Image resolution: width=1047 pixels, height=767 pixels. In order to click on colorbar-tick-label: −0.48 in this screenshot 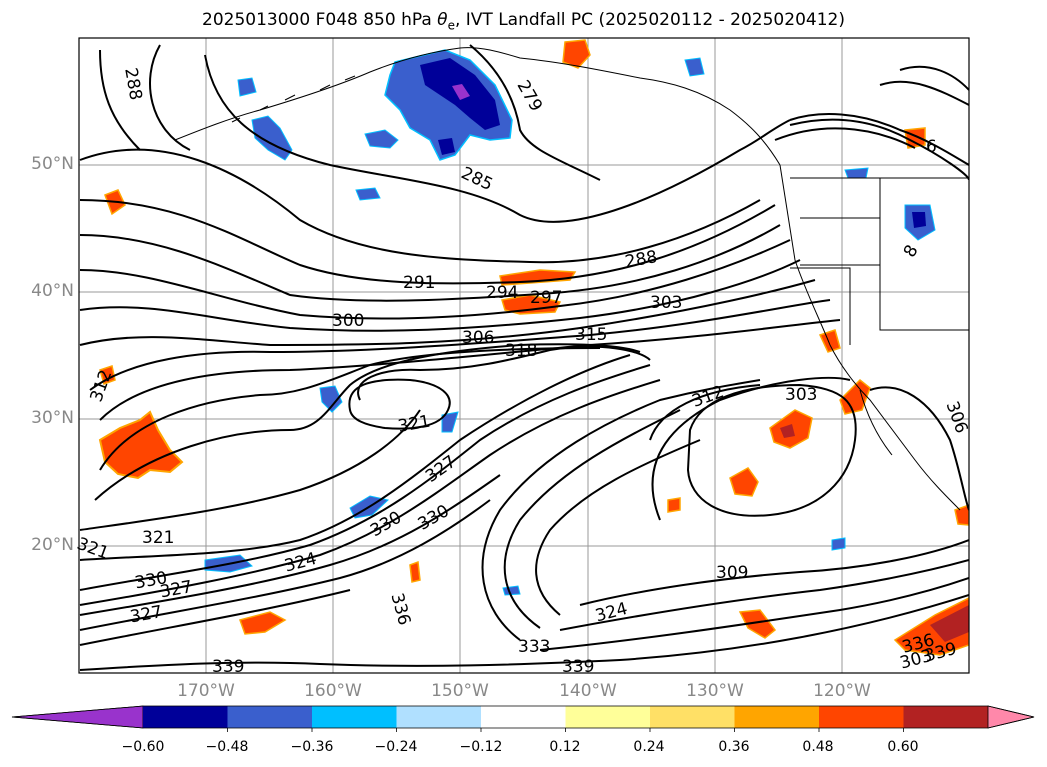, I will do `click(227, 747)`.